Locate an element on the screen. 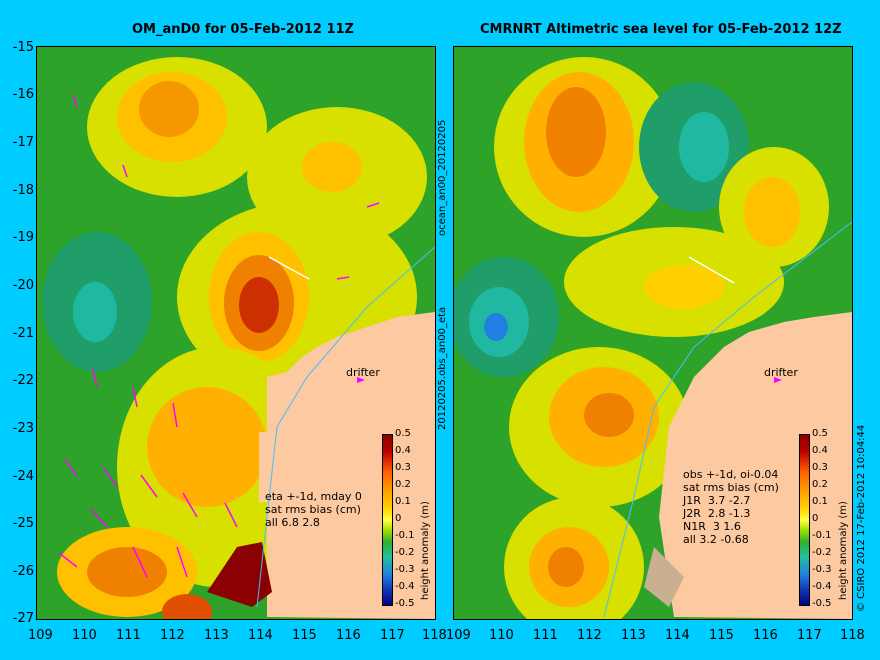 This screenshot has width=880, height=660. y-tick-label: -19 is located at coordinates (23, 237).